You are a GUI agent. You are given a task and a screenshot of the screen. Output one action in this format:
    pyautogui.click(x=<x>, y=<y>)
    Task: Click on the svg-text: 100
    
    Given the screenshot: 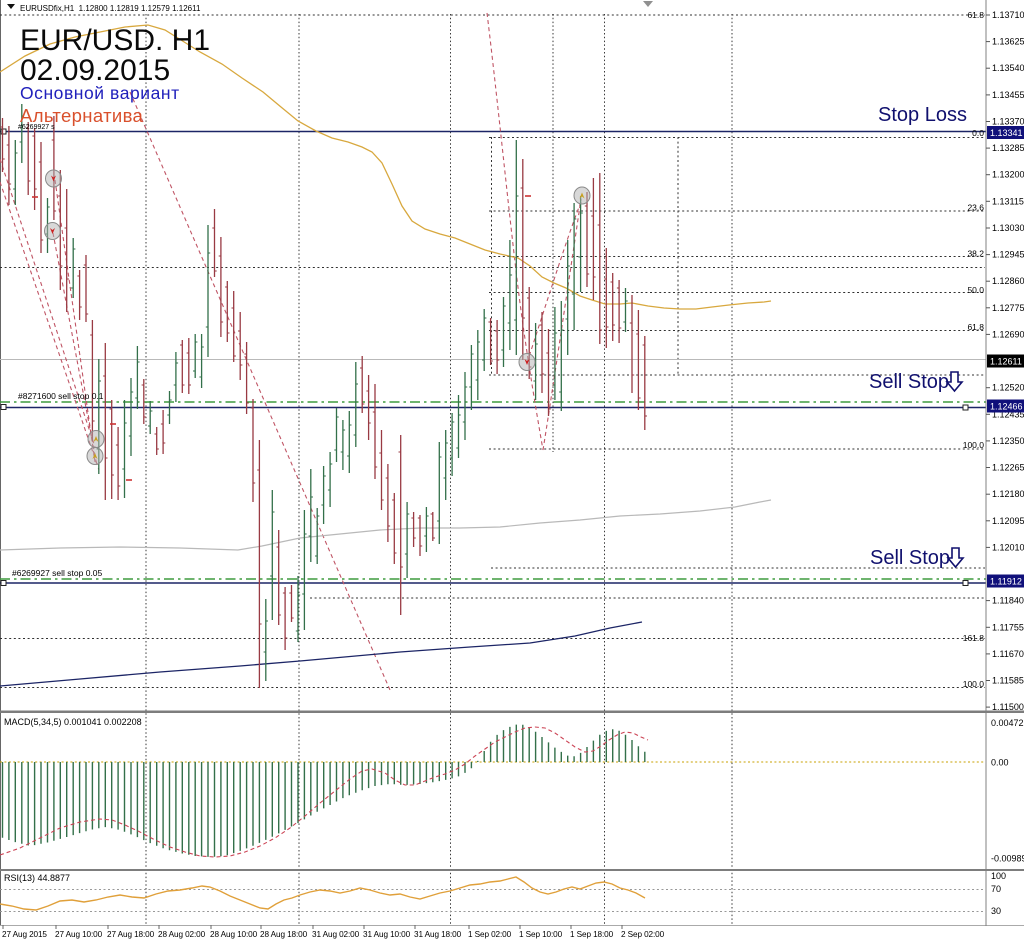 What is the action you would take?
    pyautogui.click(x=998, y=876)
    